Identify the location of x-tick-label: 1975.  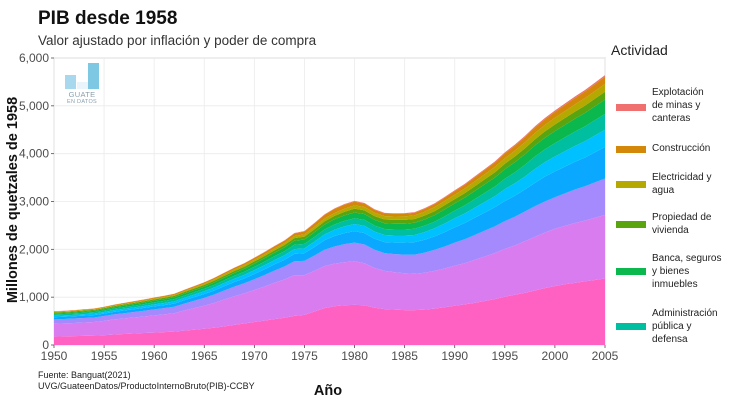
(304, 356).